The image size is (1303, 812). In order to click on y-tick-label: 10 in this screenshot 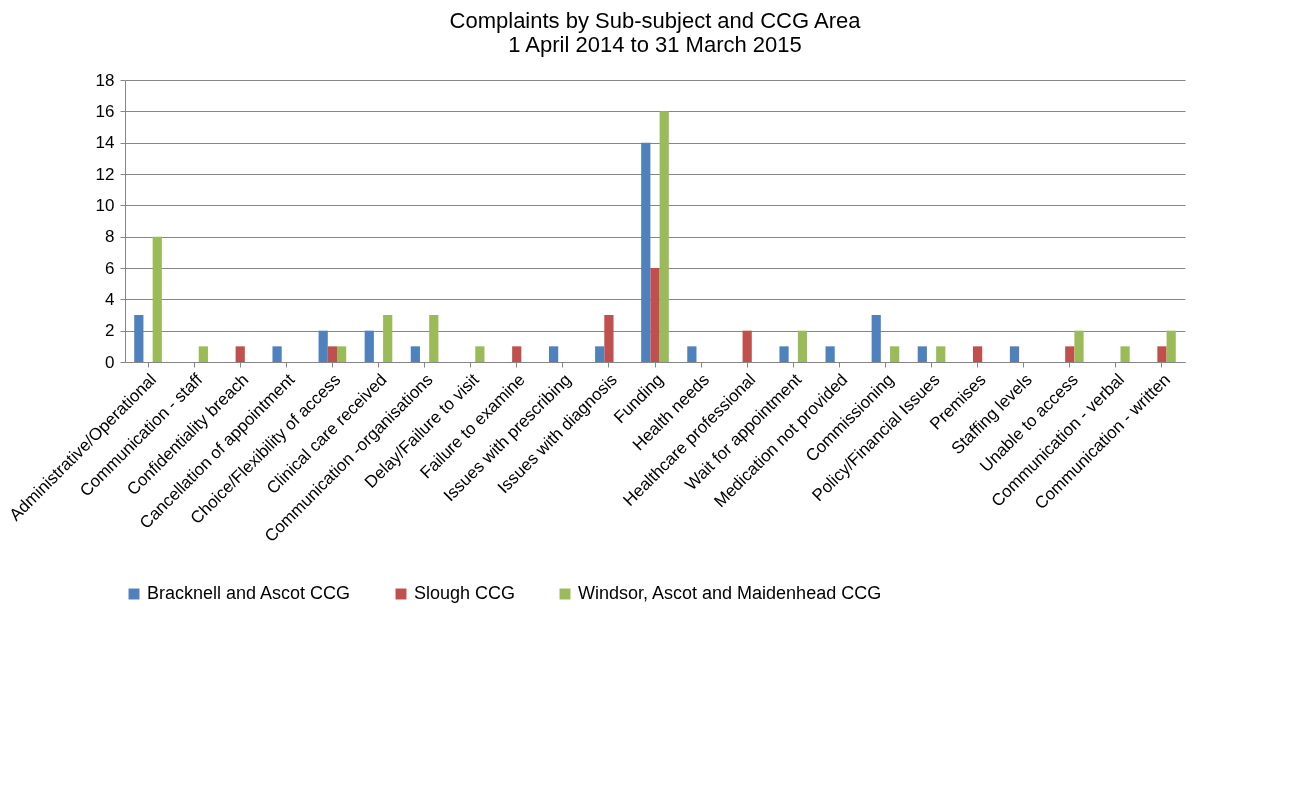, I will do `click(105, 205)`.